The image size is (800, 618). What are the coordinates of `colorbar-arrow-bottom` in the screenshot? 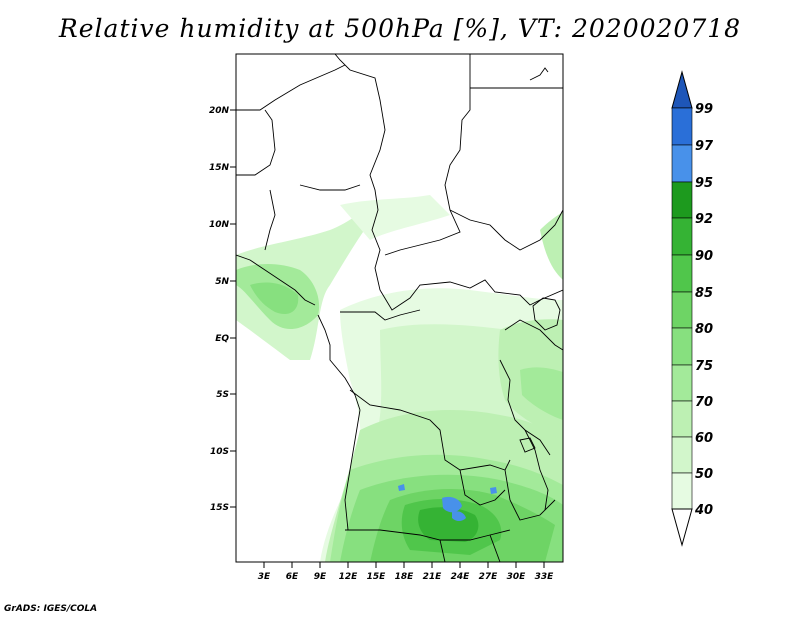 It's located at (682, 527).